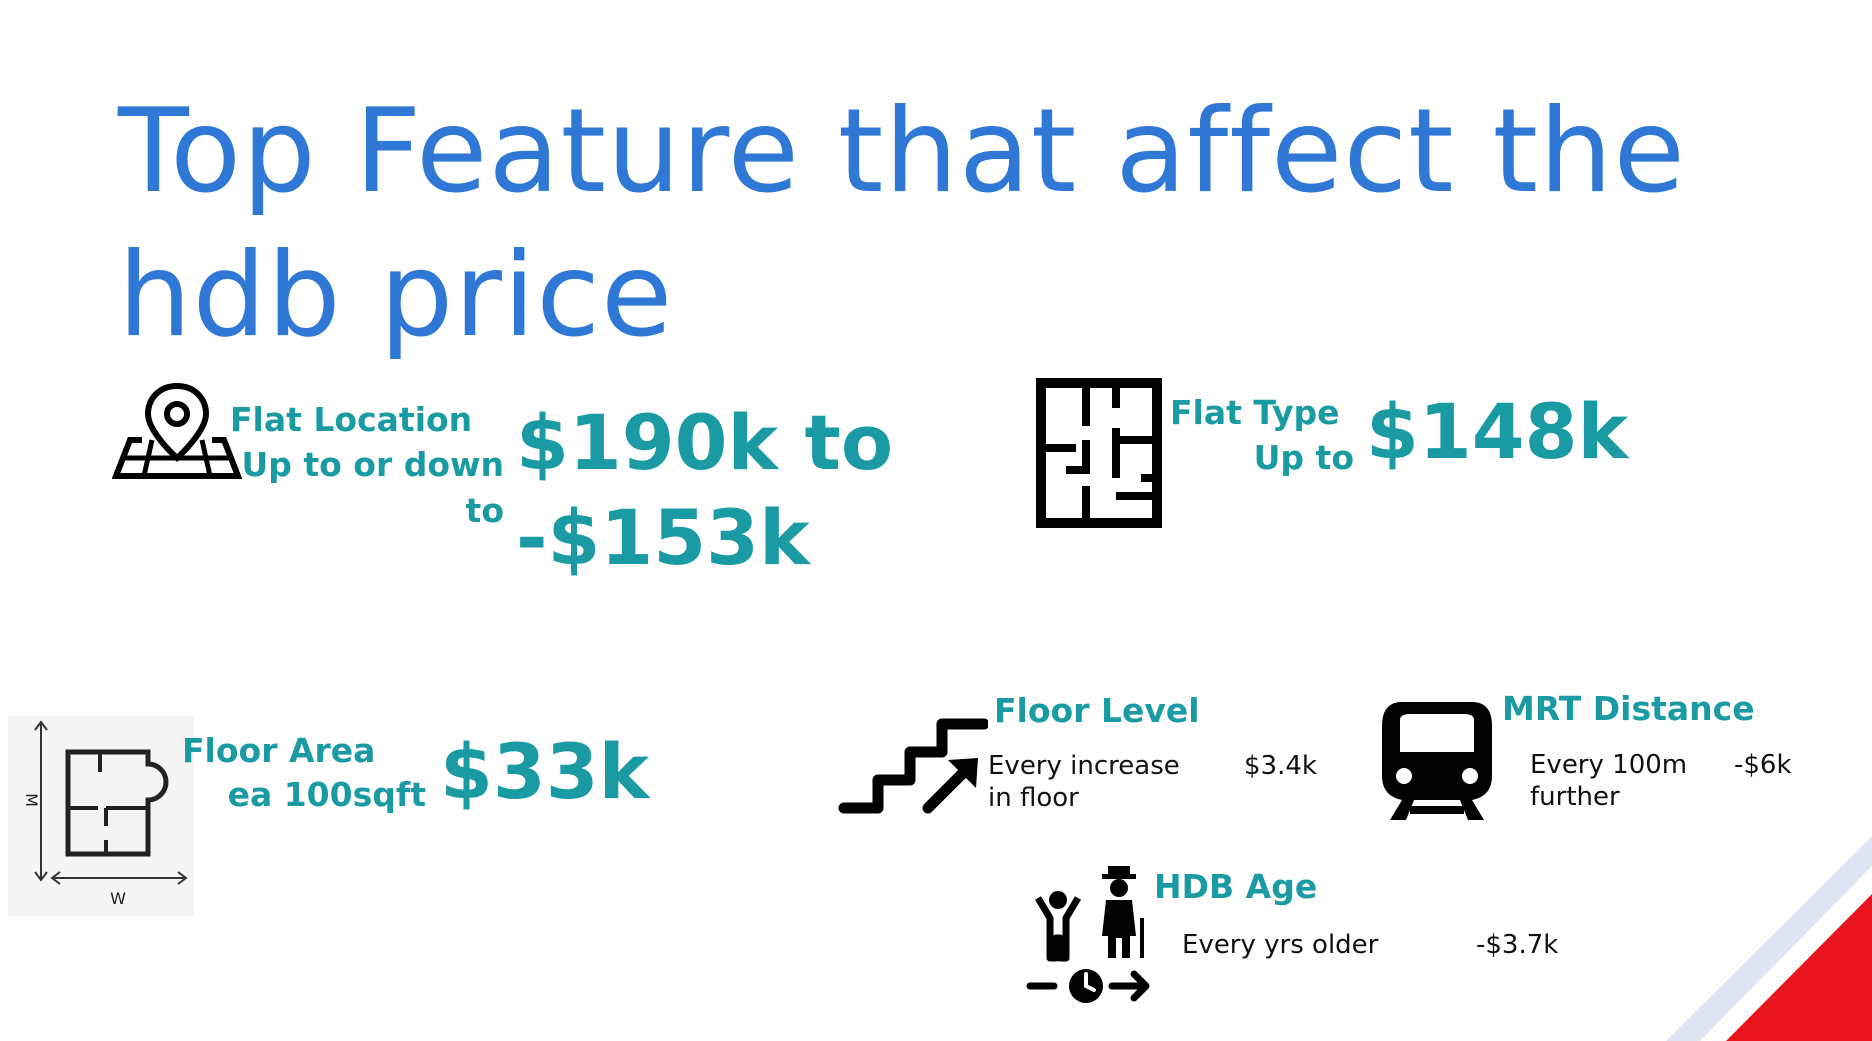  Describe the element at coordinates (1099, 453) in the screenshot. I see `floor-plan-icon` at that location.